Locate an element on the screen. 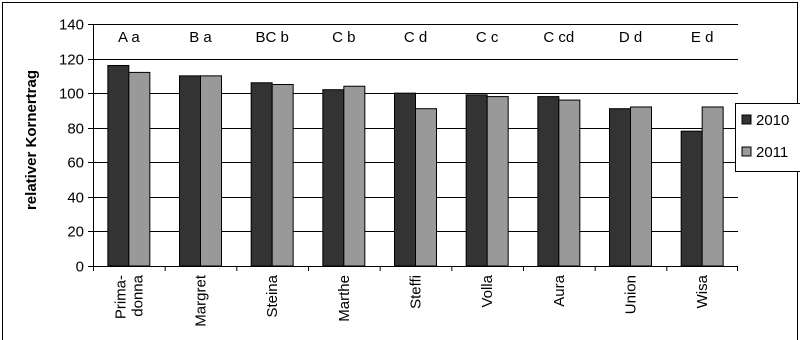 This screenshot has height=340, width=800. x-tick-label: Prima- is located at coordinates (120, 297).